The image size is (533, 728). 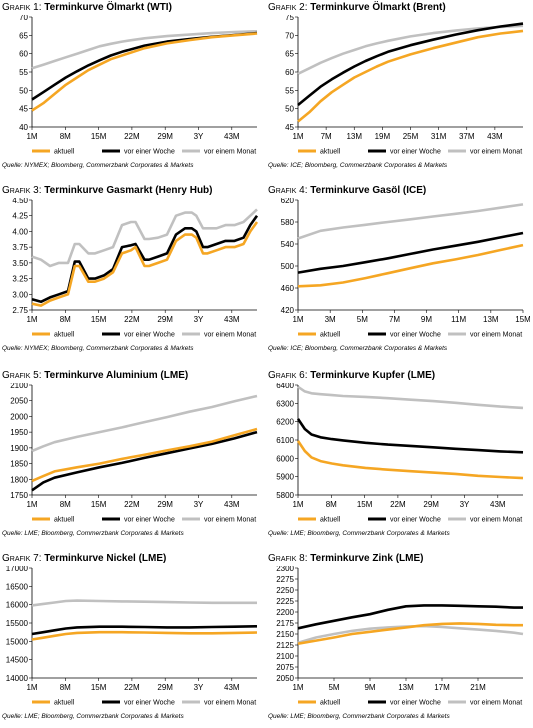 I want to click on chart-title-text: Terminkurve Nickel (LME), so click(x=105, y=558).